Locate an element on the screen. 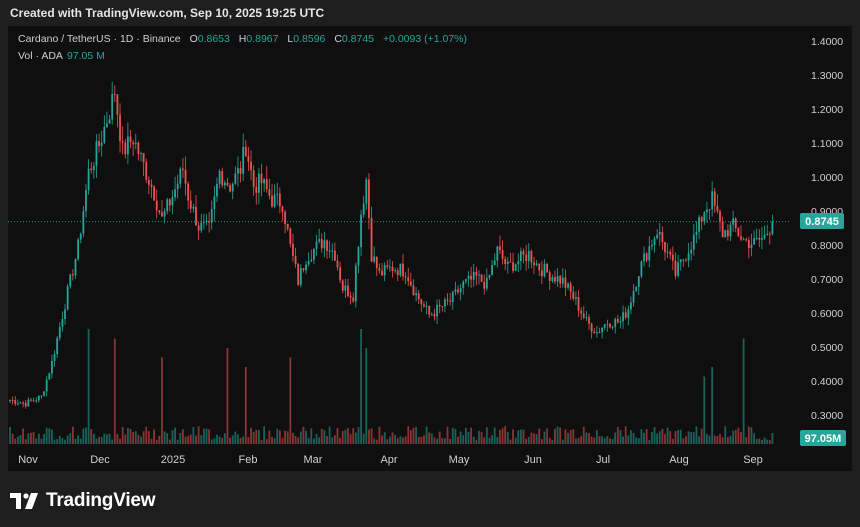 This screenshot has width=860, height=527. y-tick-label: 1.3000 is located at coordinates (827, 76).